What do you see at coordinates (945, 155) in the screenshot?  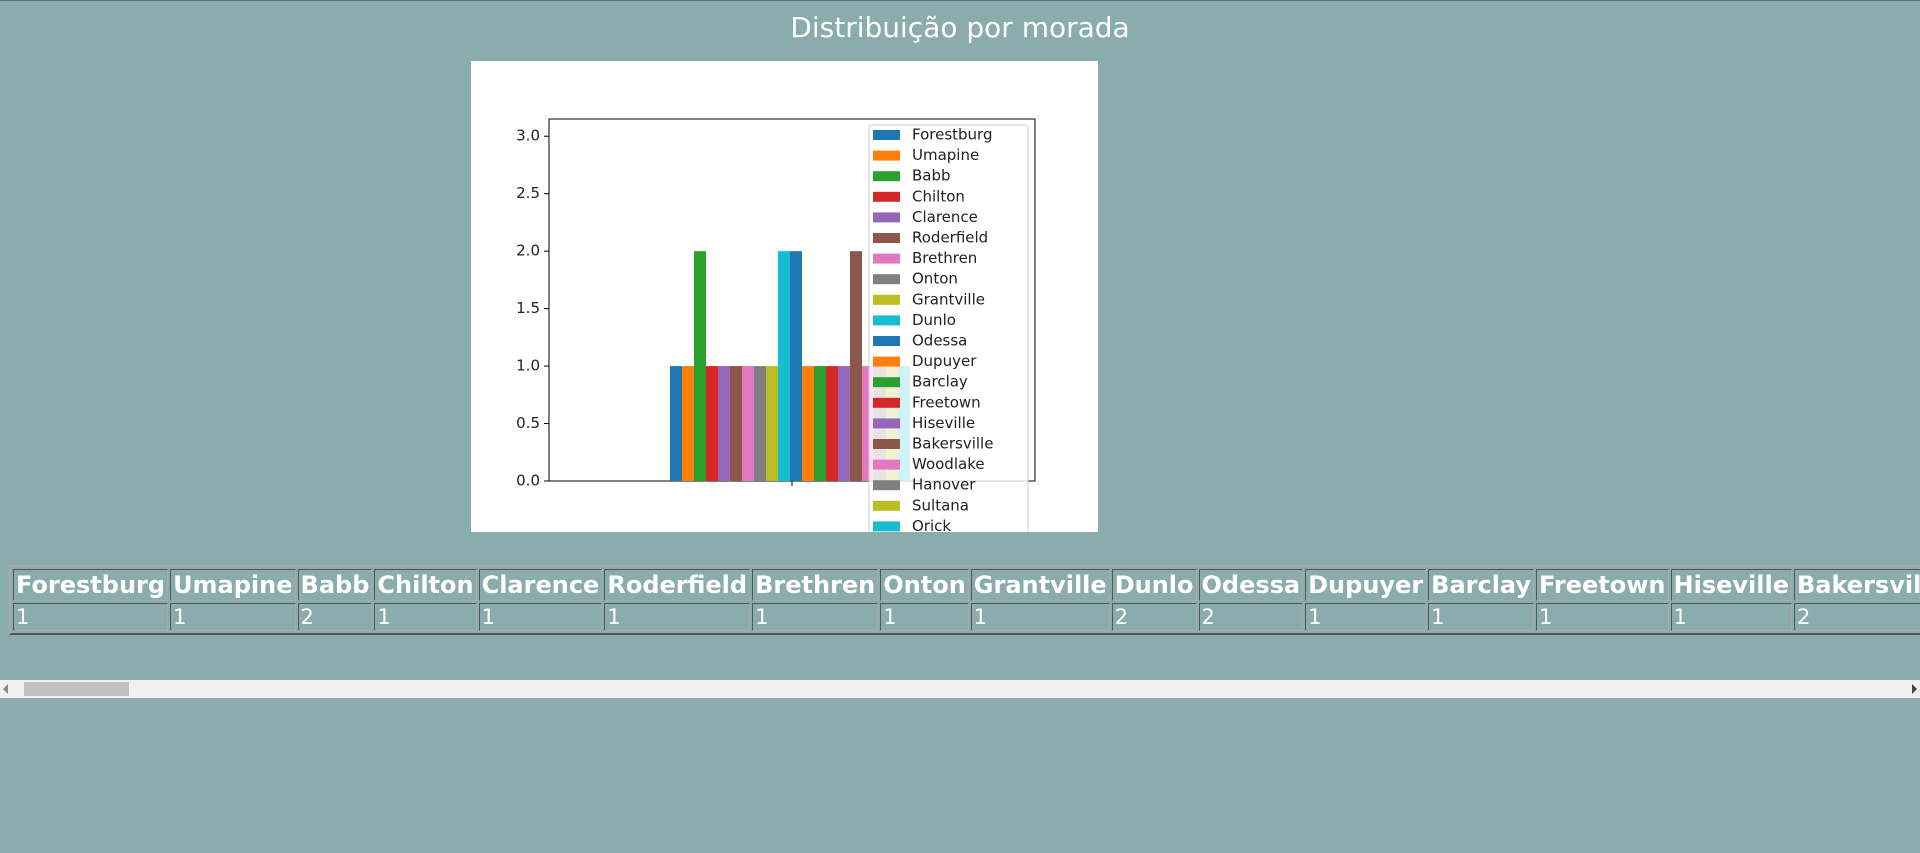 I see `legend-label: Umapine` at bounding box center [945, 155].